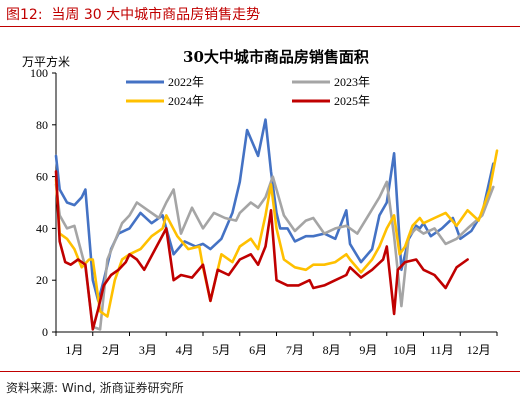  I want to click on legend-label: 2023年, so click(352, 82).